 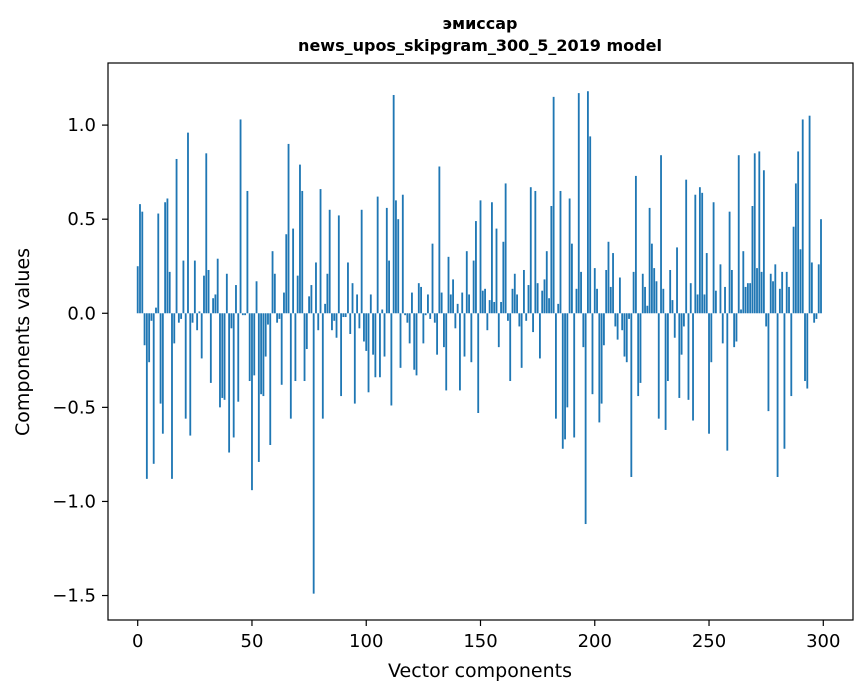 What do you see at coordinates (480, 641) in the screenshot?
I see `x-tick-label: 150` at bounding box center [480, 641].